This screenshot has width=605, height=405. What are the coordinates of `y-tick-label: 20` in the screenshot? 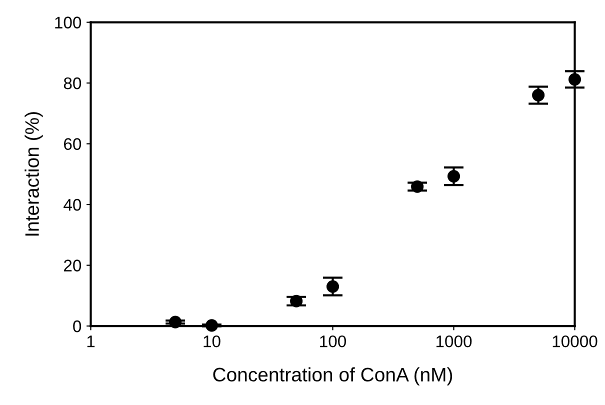 It's located at (73, 266).